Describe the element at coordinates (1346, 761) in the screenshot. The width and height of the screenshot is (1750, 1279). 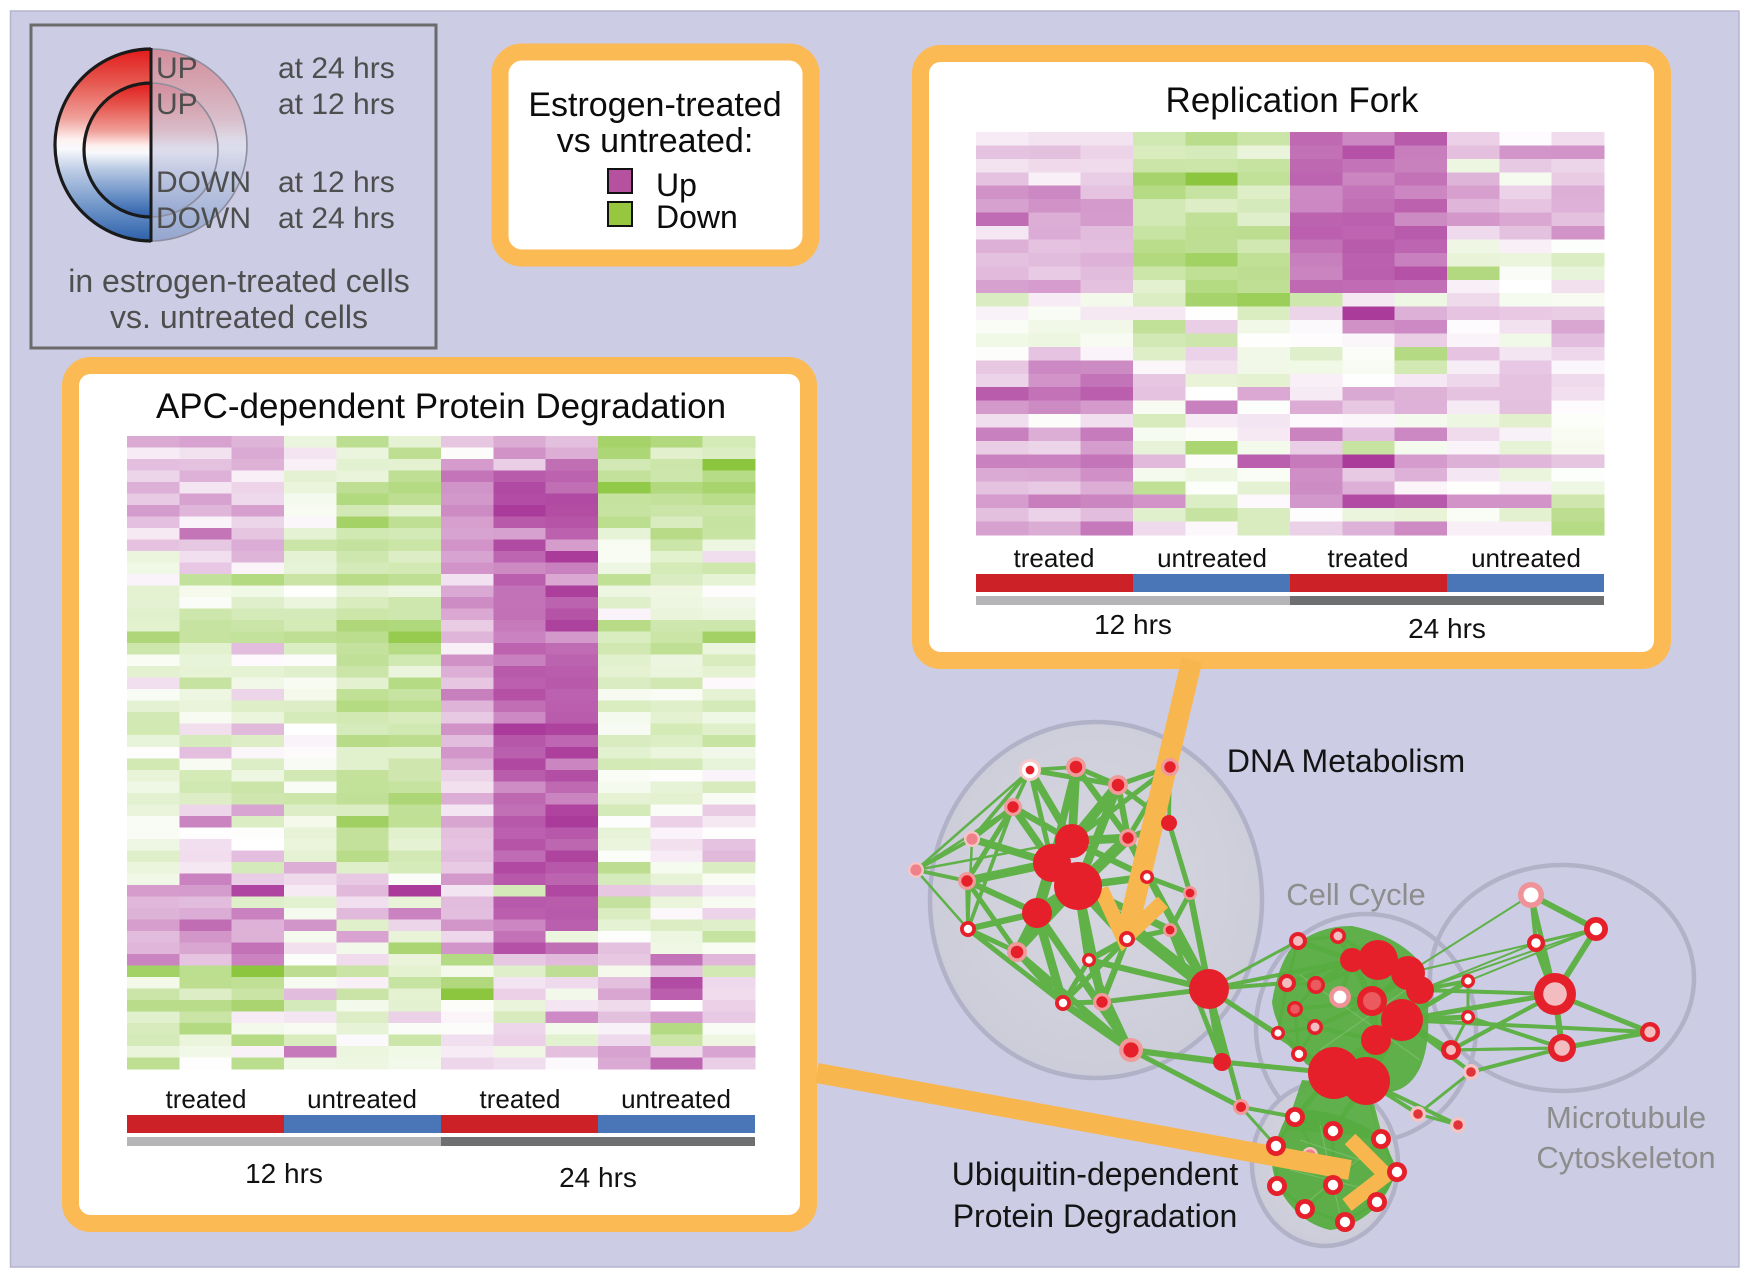
I see `svg-text: DNA Metabolism` at that location.